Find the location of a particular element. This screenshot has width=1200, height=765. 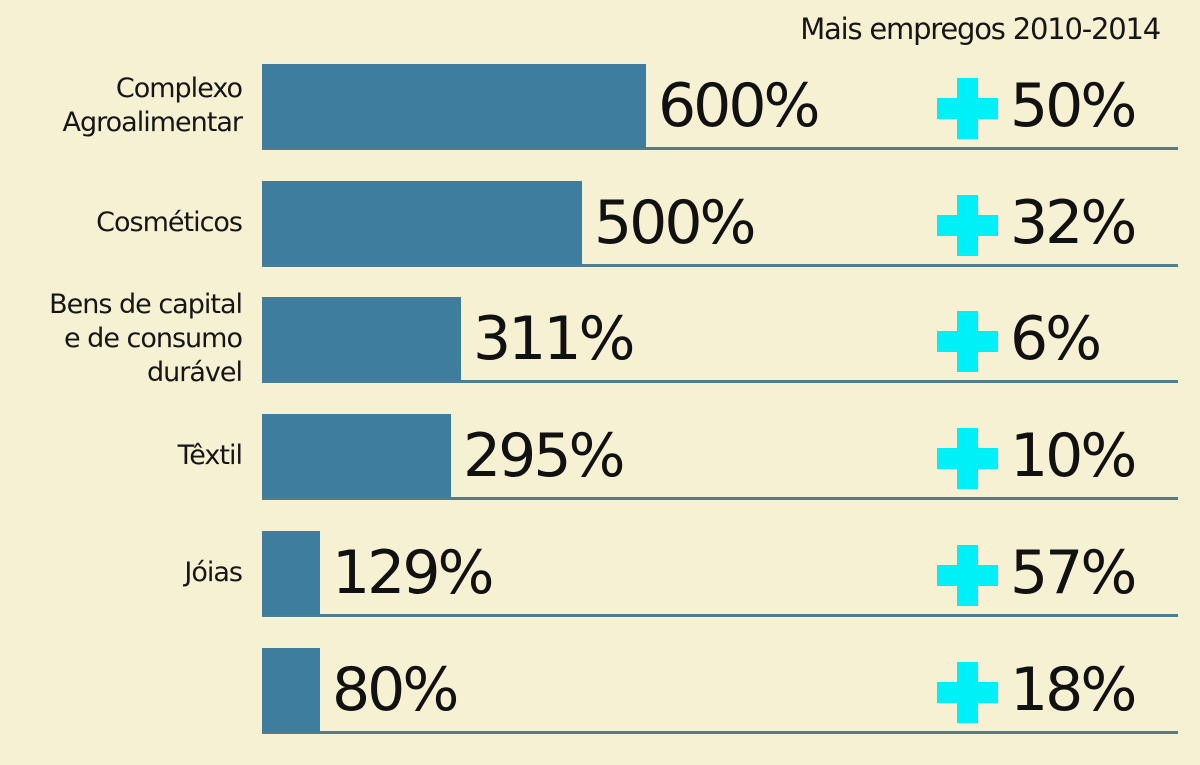

growth-value: 311% is located at coordinates (554, 339).